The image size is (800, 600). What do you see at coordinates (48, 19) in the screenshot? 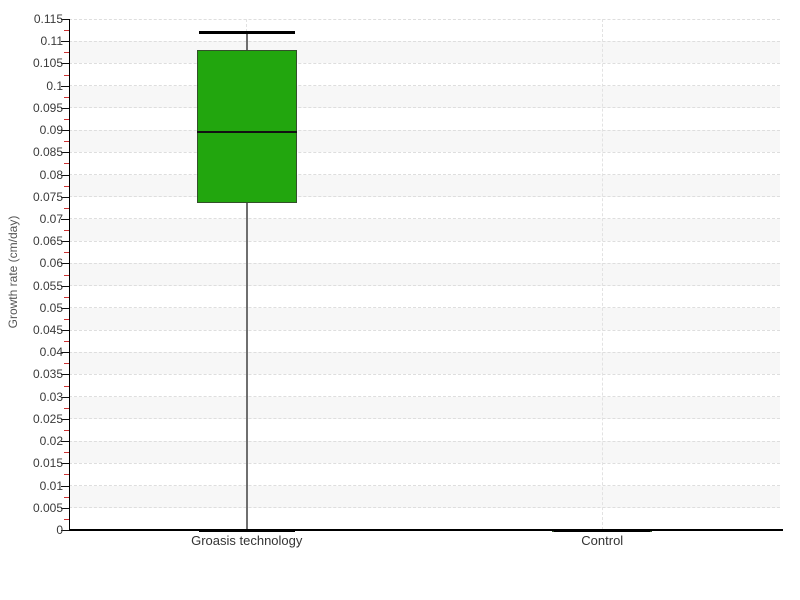
I see `y-tick-label: 0.115` at bounding box center [48, 19].